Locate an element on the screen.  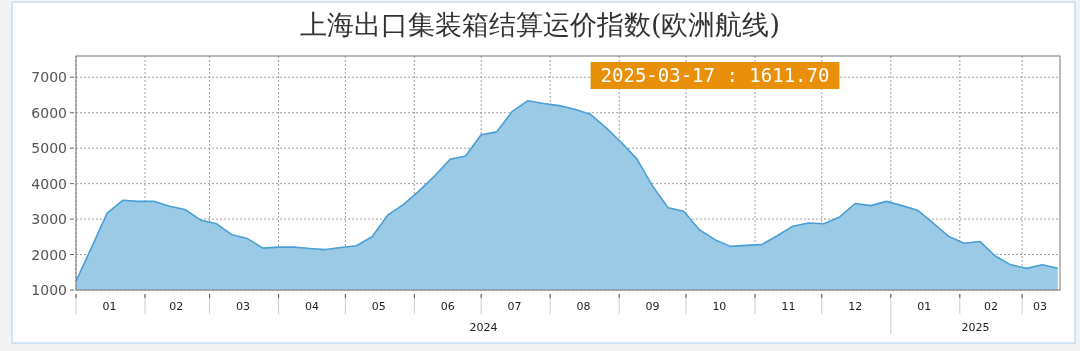
x-tick-label: 06 is located at coordinates (447, 306).